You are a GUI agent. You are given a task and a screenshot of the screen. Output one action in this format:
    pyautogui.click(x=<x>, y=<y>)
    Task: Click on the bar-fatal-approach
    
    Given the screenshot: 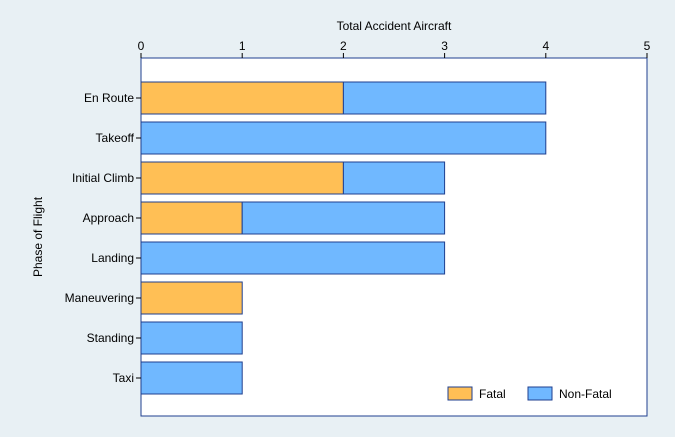 What is the action you would take?
    pyautogui.click(x=191, y=218)
    